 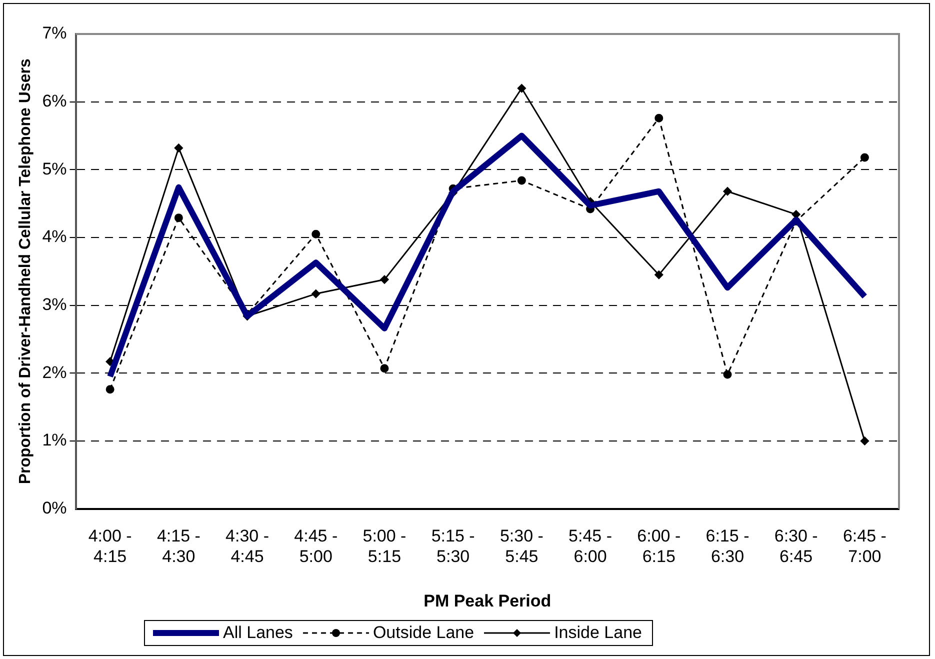 I want to click on category-label: 6:15, so click(x=659, y=556).